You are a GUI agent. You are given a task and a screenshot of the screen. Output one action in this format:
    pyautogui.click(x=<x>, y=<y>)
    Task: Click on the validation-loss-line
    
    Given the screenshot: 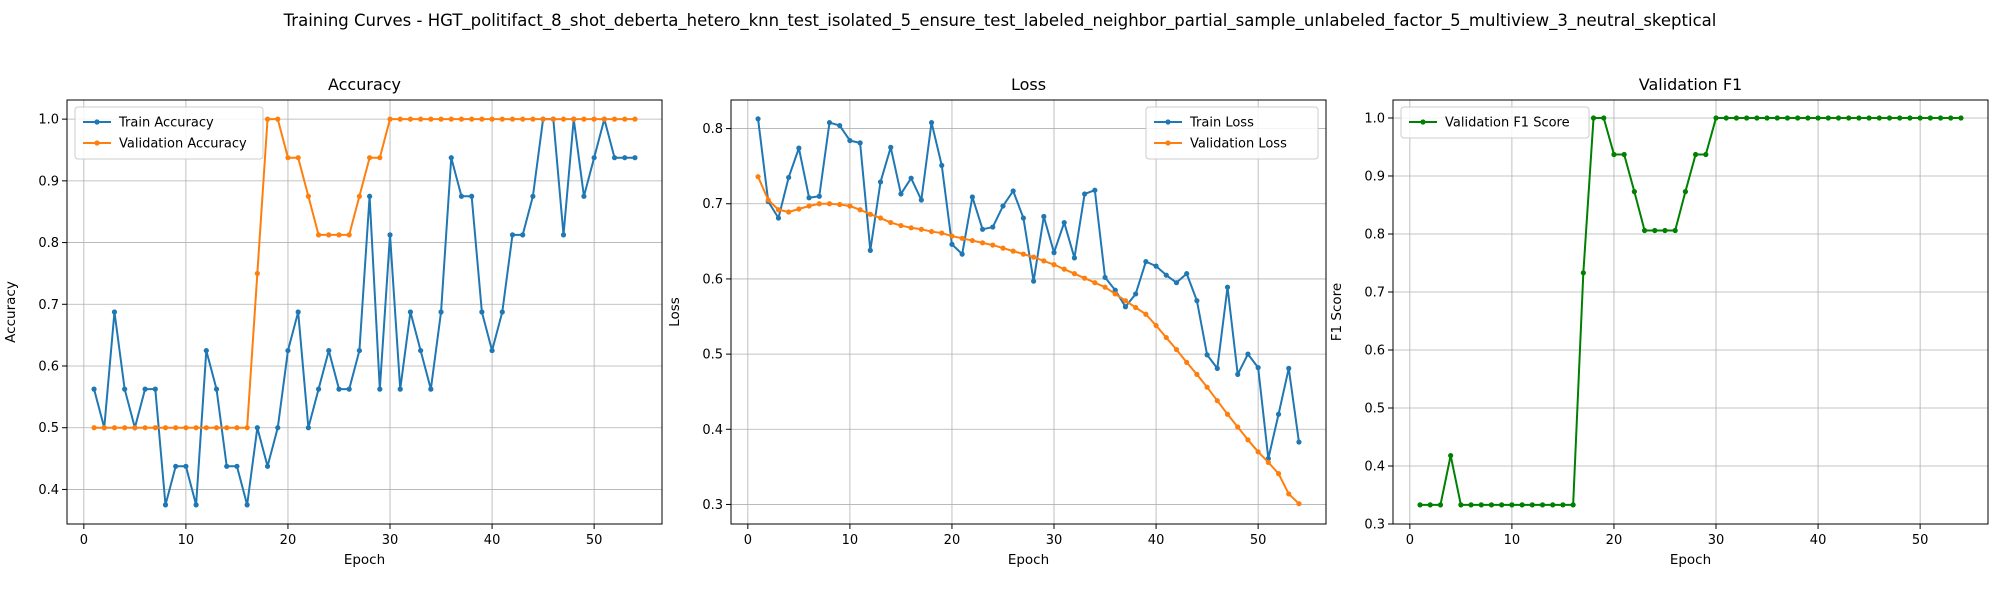 What is the action you would take?
    pyautogui.click(x=1028, y=340)
    